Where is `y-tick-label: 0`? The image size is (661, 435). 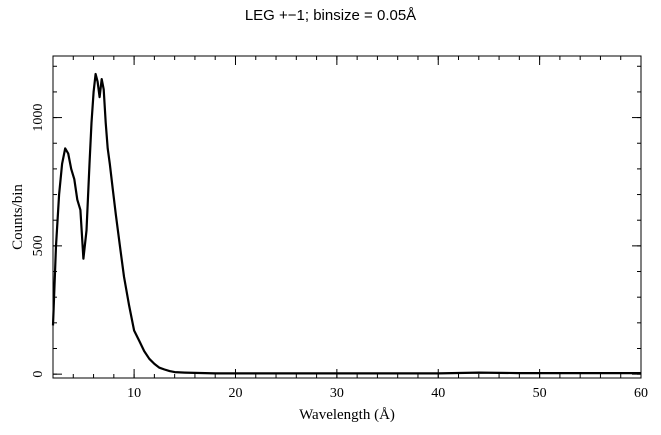
y-tick-label: 0 is located at coordinates (38, 374).